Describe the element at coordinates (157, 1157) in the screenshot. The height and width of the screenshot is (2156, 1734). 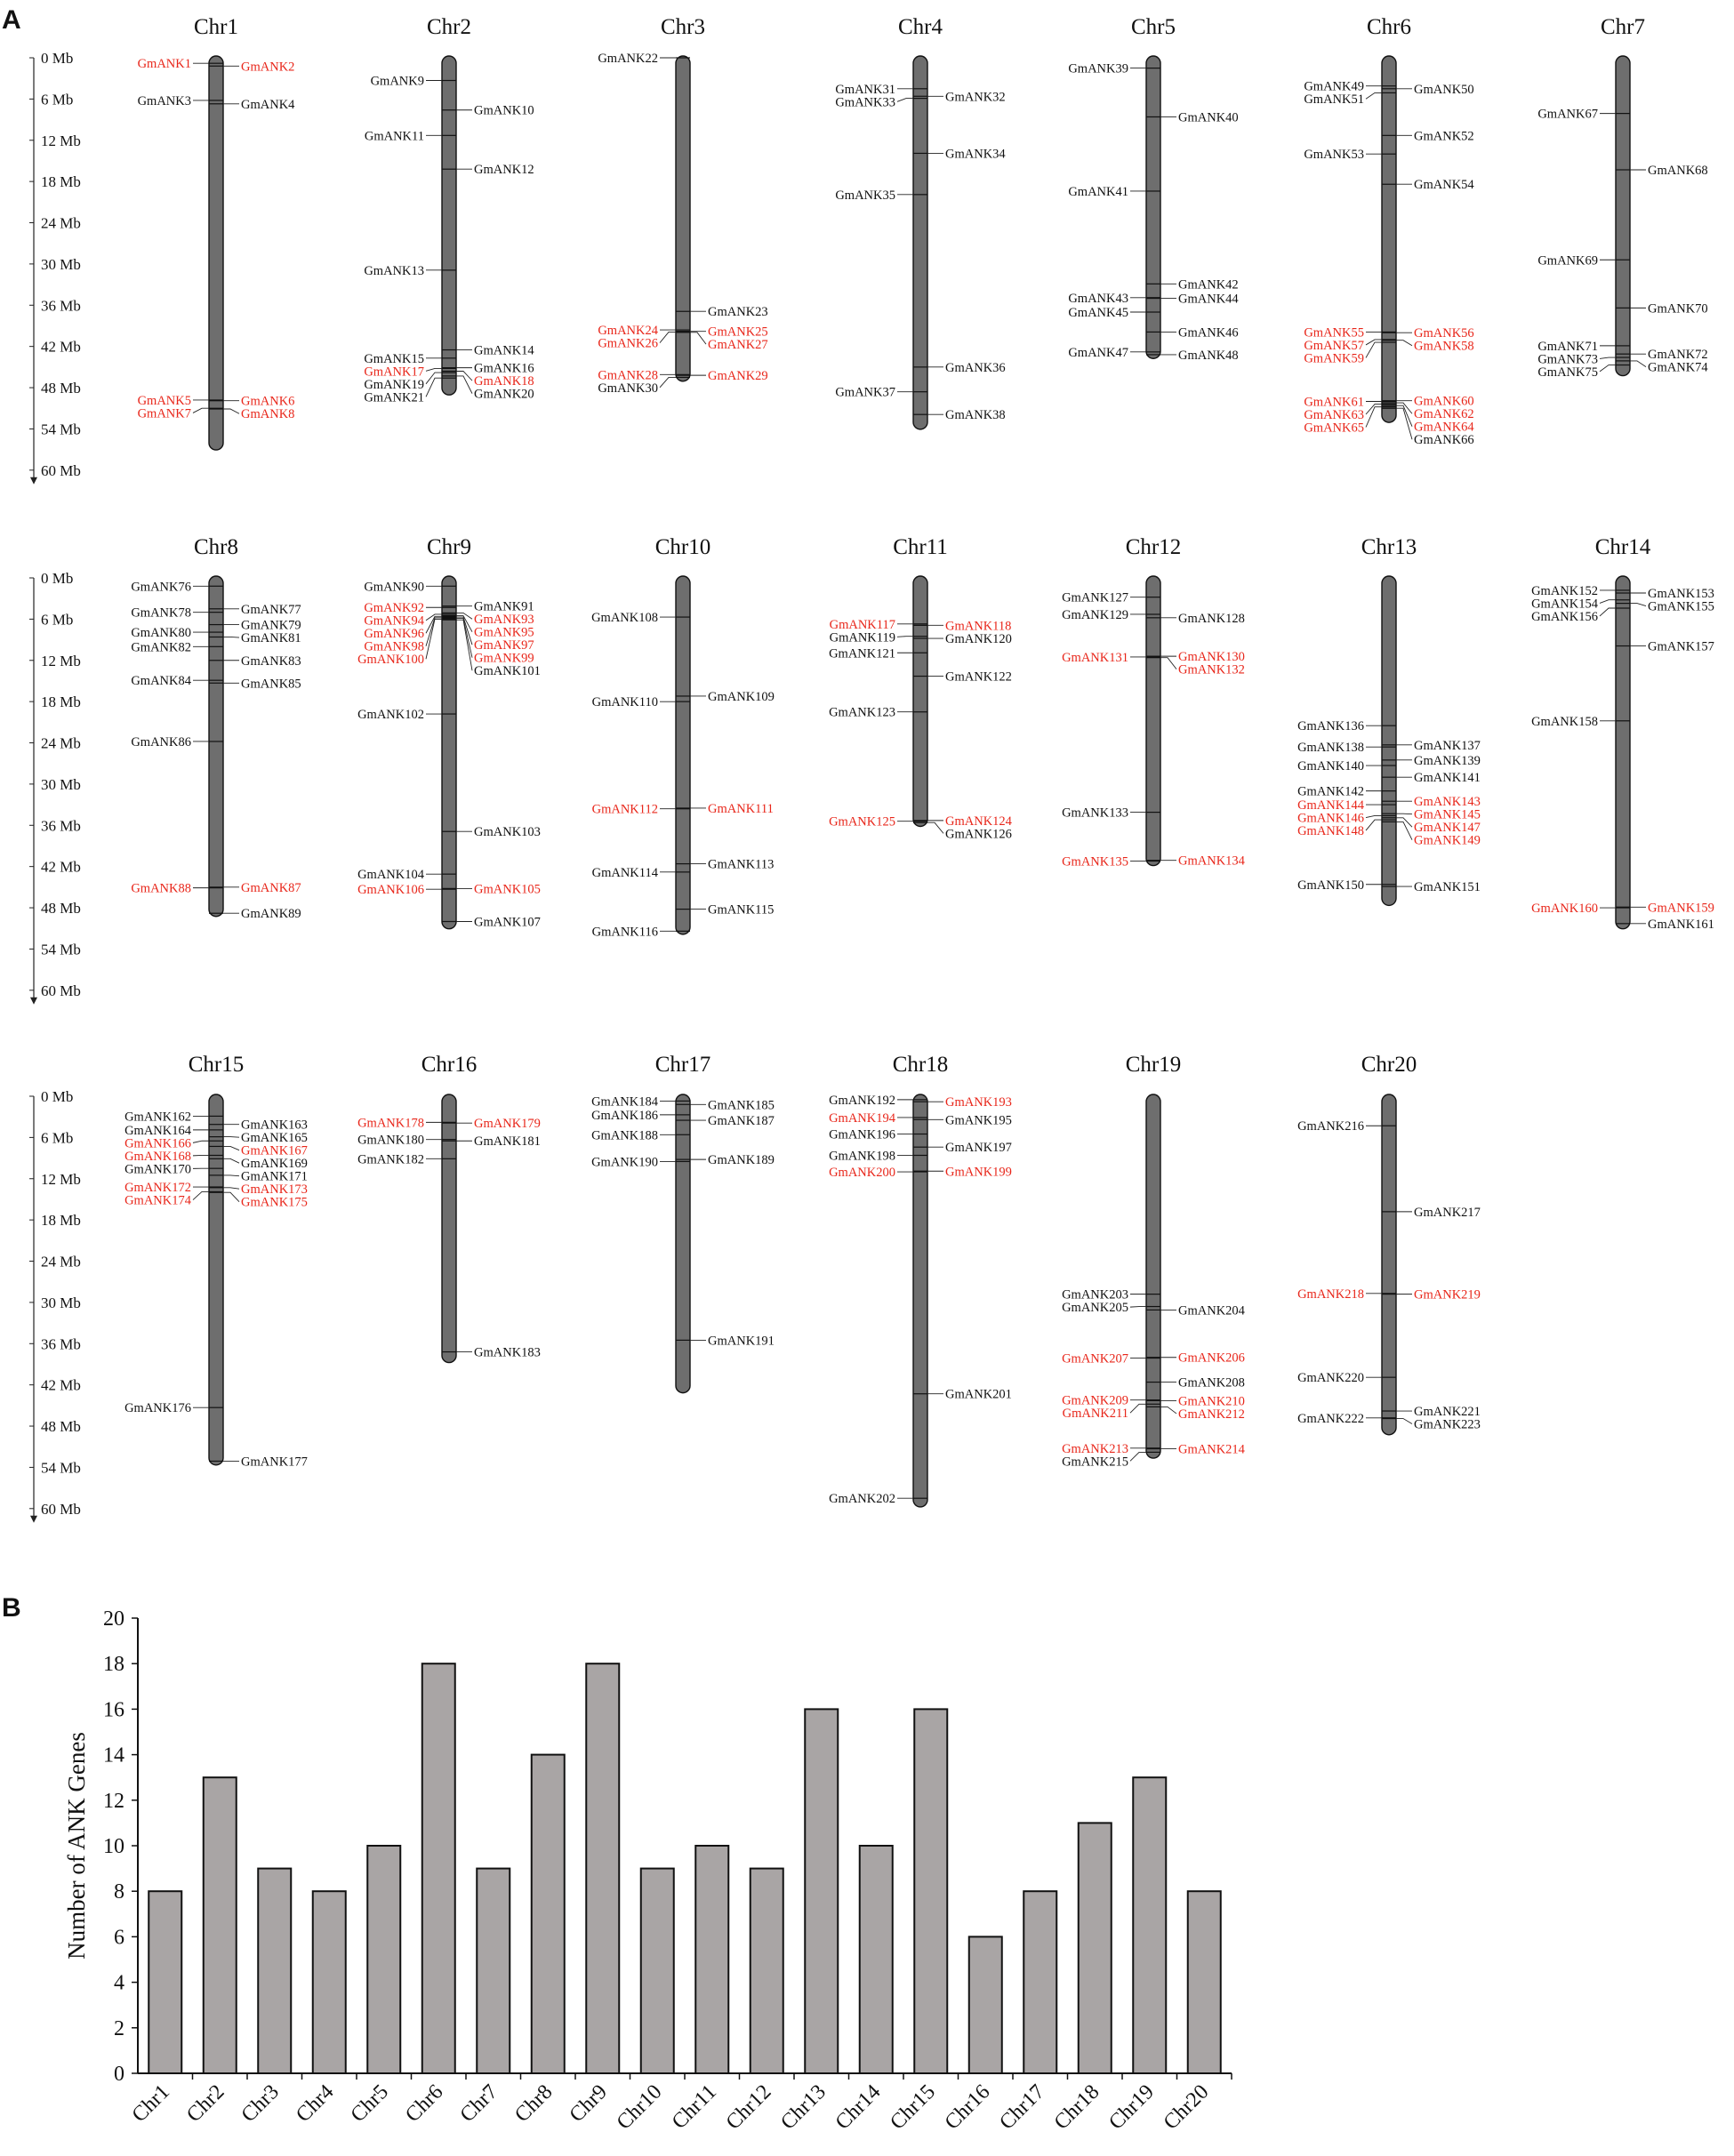
I see `gene-label: GmANK168` at that location.